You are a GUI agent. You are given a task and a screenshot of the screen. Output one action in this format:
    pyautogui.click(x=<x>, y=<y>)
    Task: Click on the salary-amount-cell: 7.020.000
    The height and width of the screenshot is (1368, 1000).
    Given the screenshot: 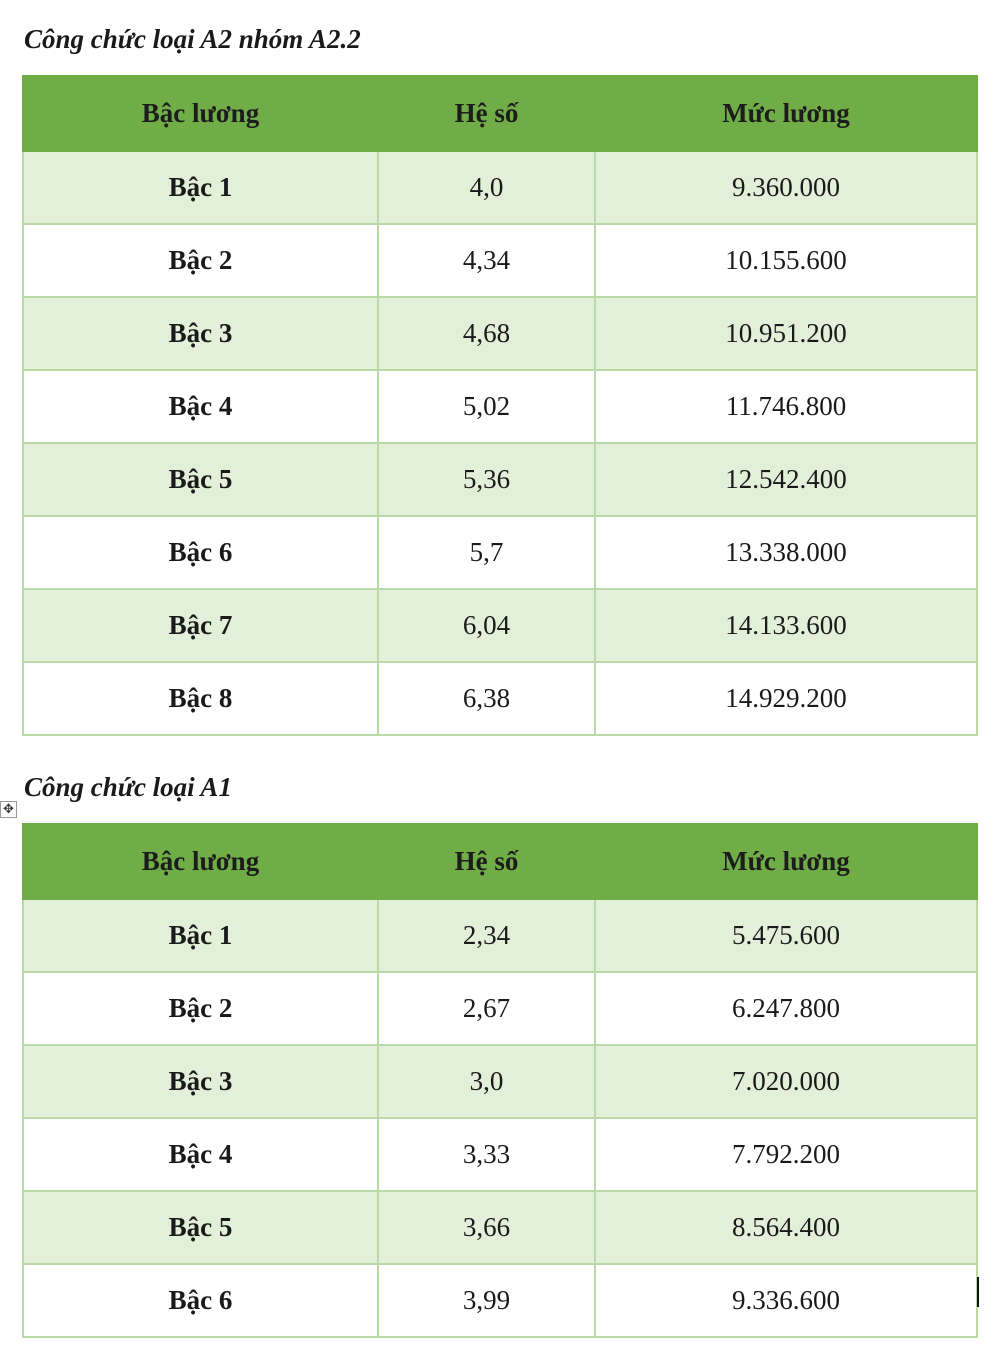 What is the action you would take?
    pyautogui.click(x=786, y=1081)
    